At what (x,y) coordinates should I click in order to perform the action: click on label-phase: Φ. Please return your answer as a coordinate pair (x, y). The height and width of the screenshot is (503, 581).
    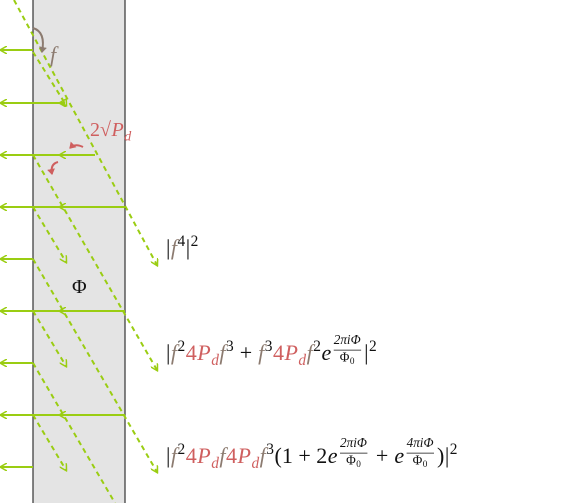
    Looking at the image, I should click on (79, 287).